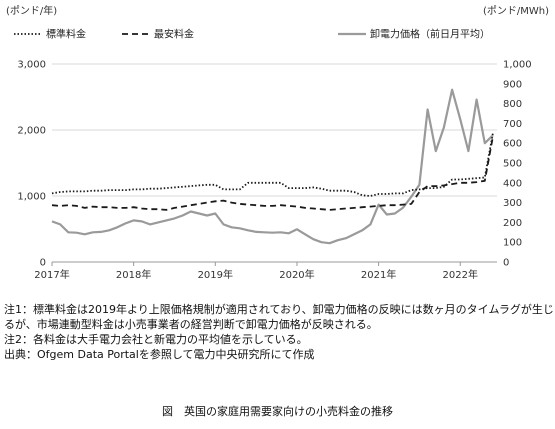 The height and width of the screenshot is (429, 555). Describe the element at coordinates (512, 203) in the screenshot. I see `right-tick-label: 300` at that location.